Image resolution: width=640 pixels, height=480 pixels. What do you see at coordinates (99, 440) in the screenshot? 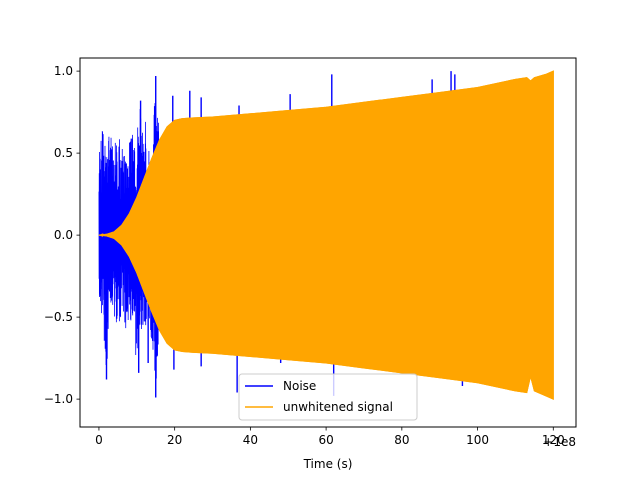
I see `x-tick-label: 0` at bounding box center [99, 440].